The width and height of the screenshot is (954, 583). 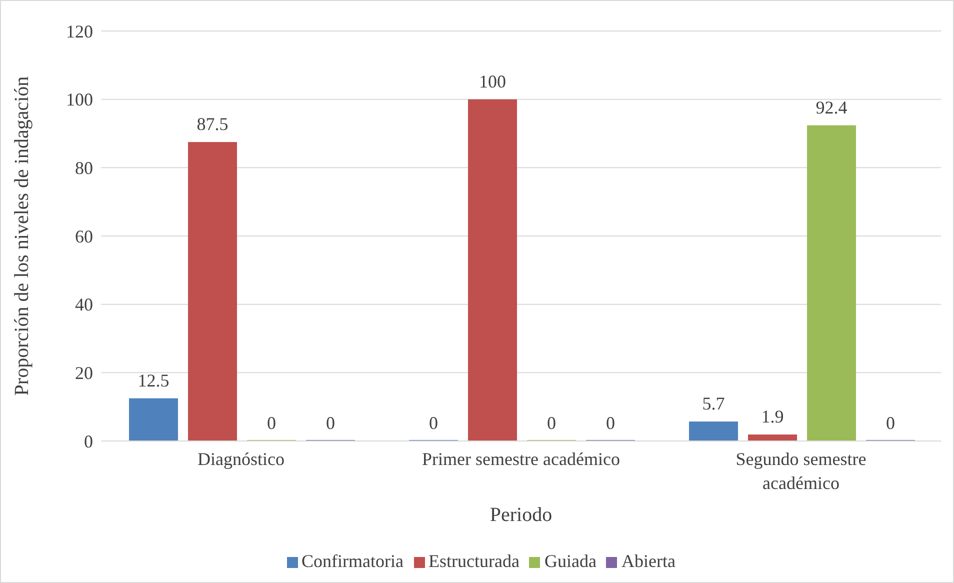 What do you see at coordinates (84, 373) in the screenshot?
I see `y-tick-label: 20` at bounding box center [84, 373].